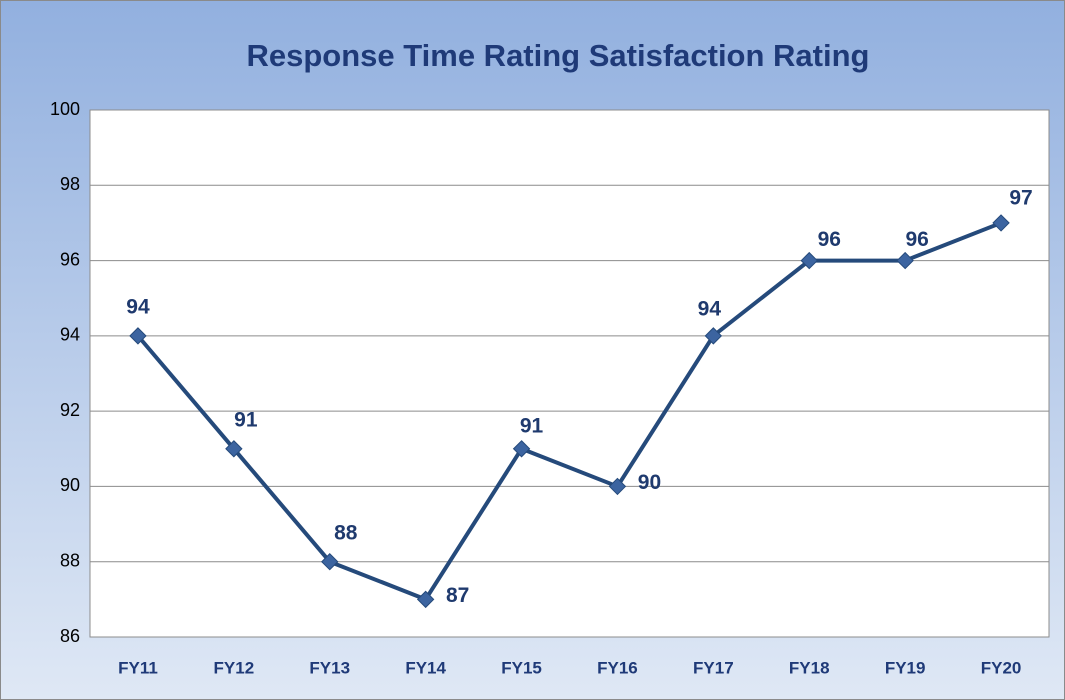 Image resolution: width=1065 pixels, height=700 pixels. What do you see at coordinates (234, 667) in the screenshot?
I see `x-tick-label: FY12` at bounding box center [234, 667].